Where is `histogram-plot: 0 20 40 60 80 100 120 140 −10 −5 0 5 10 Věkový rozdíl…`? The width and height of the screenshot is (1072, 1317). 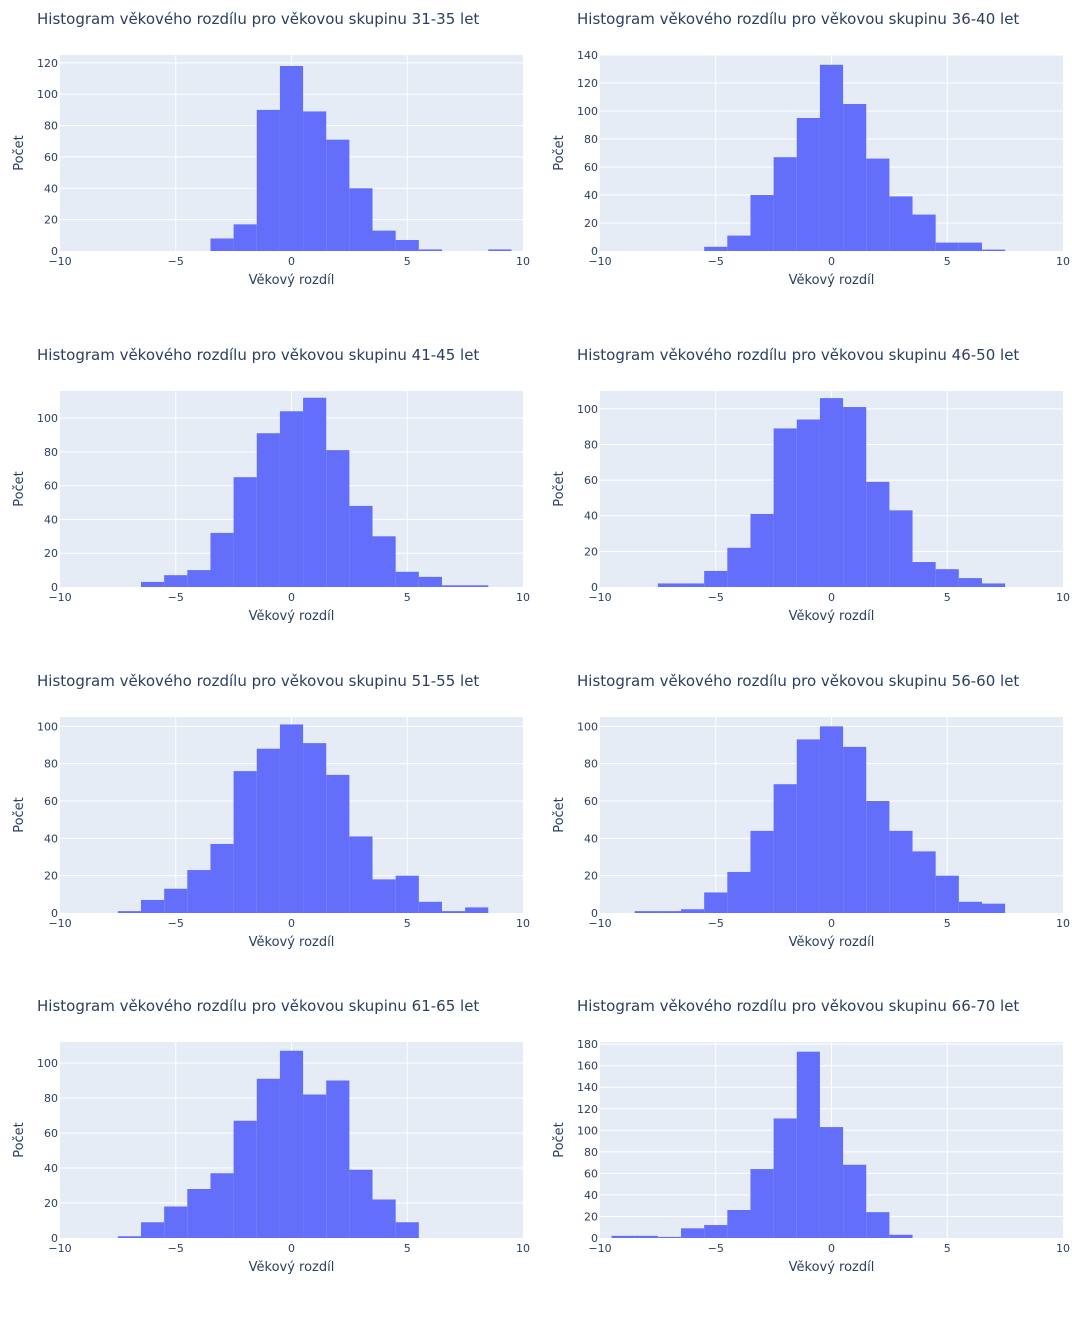
histogram-plot: 0 20 40 60 80 100 120 140 −10 −5 0 5 10 Věkový rozdíl… is located at coordinates (811, 168).